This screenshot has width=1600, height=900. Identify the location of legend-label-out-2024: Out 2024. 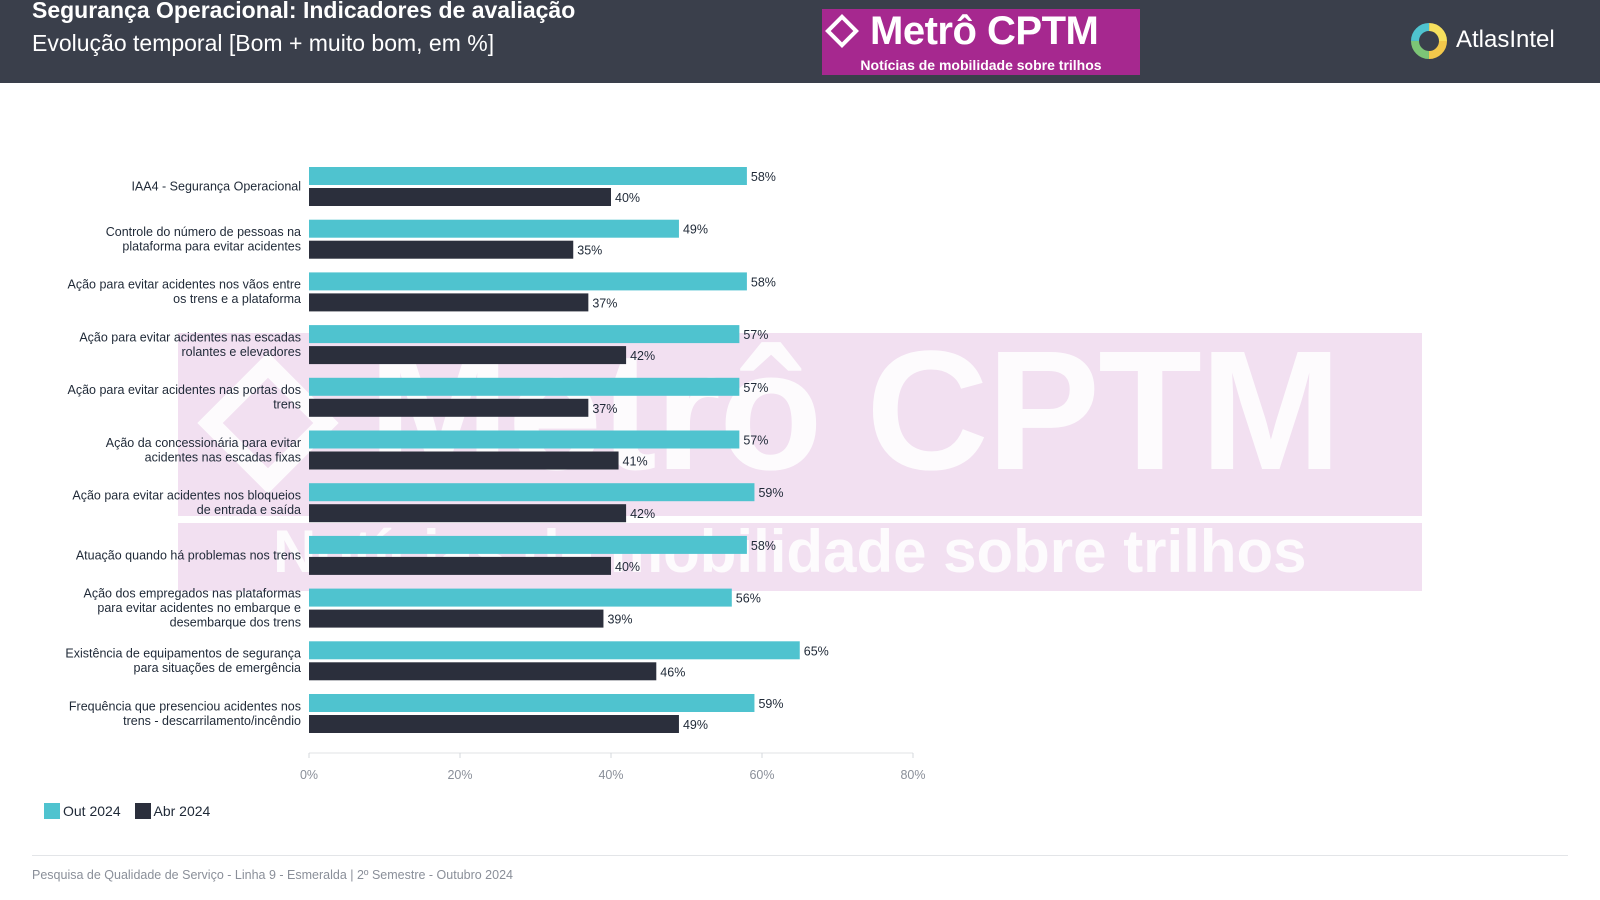
(92, 811).